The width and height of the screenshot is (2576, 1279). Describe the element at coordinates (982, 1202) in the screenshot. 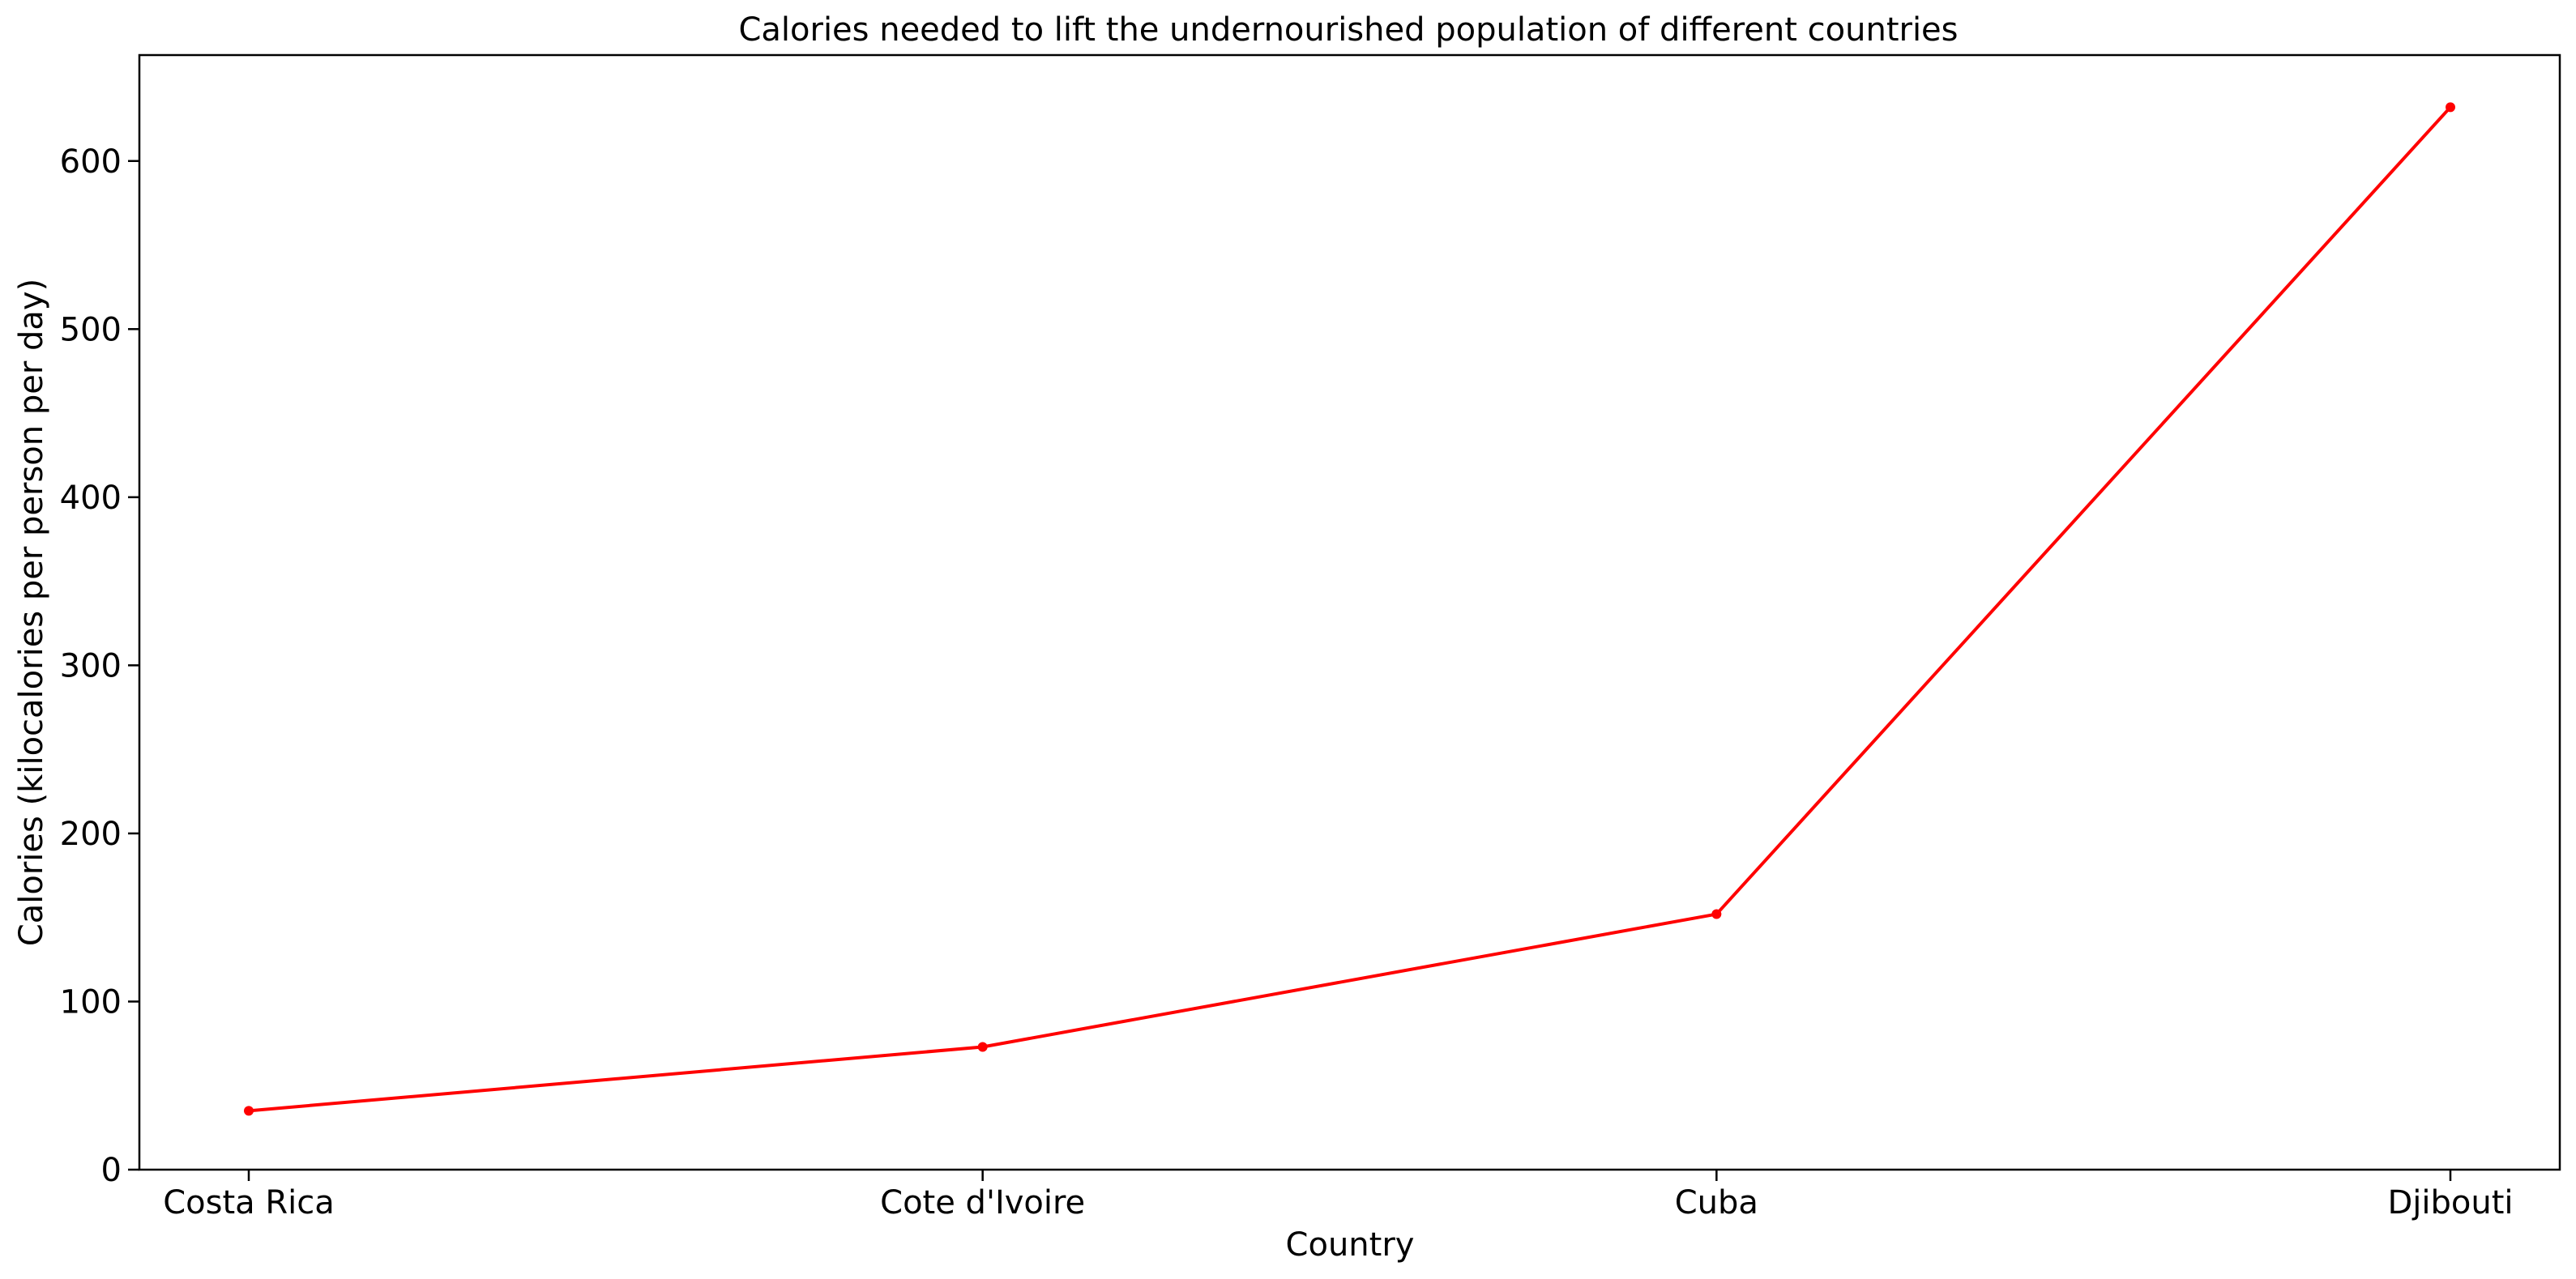

I see `x-tick-label: Cote d'Ivoire` at that location.